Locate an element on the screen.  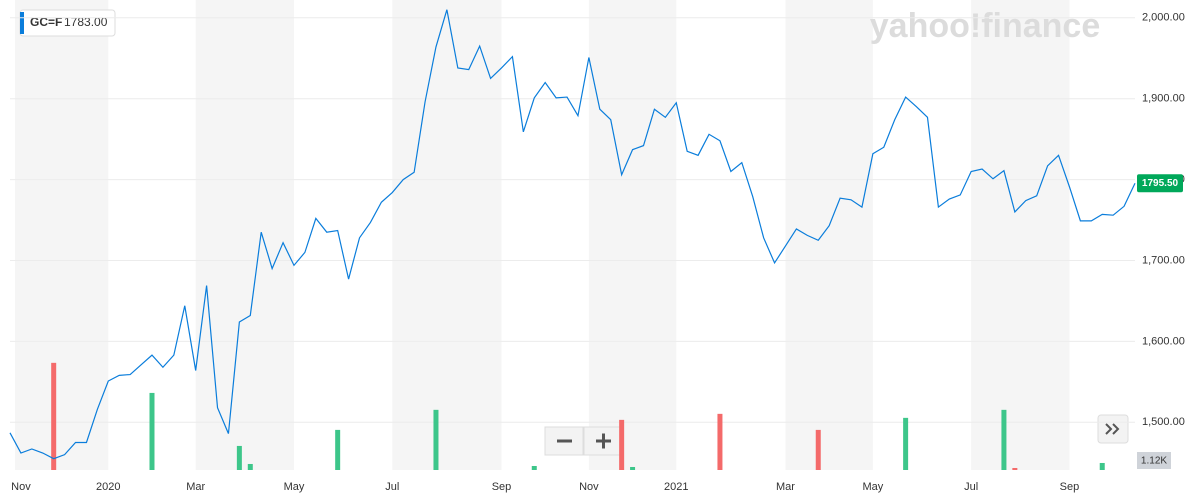
scroll-right is located at coordinates (1113, 429).